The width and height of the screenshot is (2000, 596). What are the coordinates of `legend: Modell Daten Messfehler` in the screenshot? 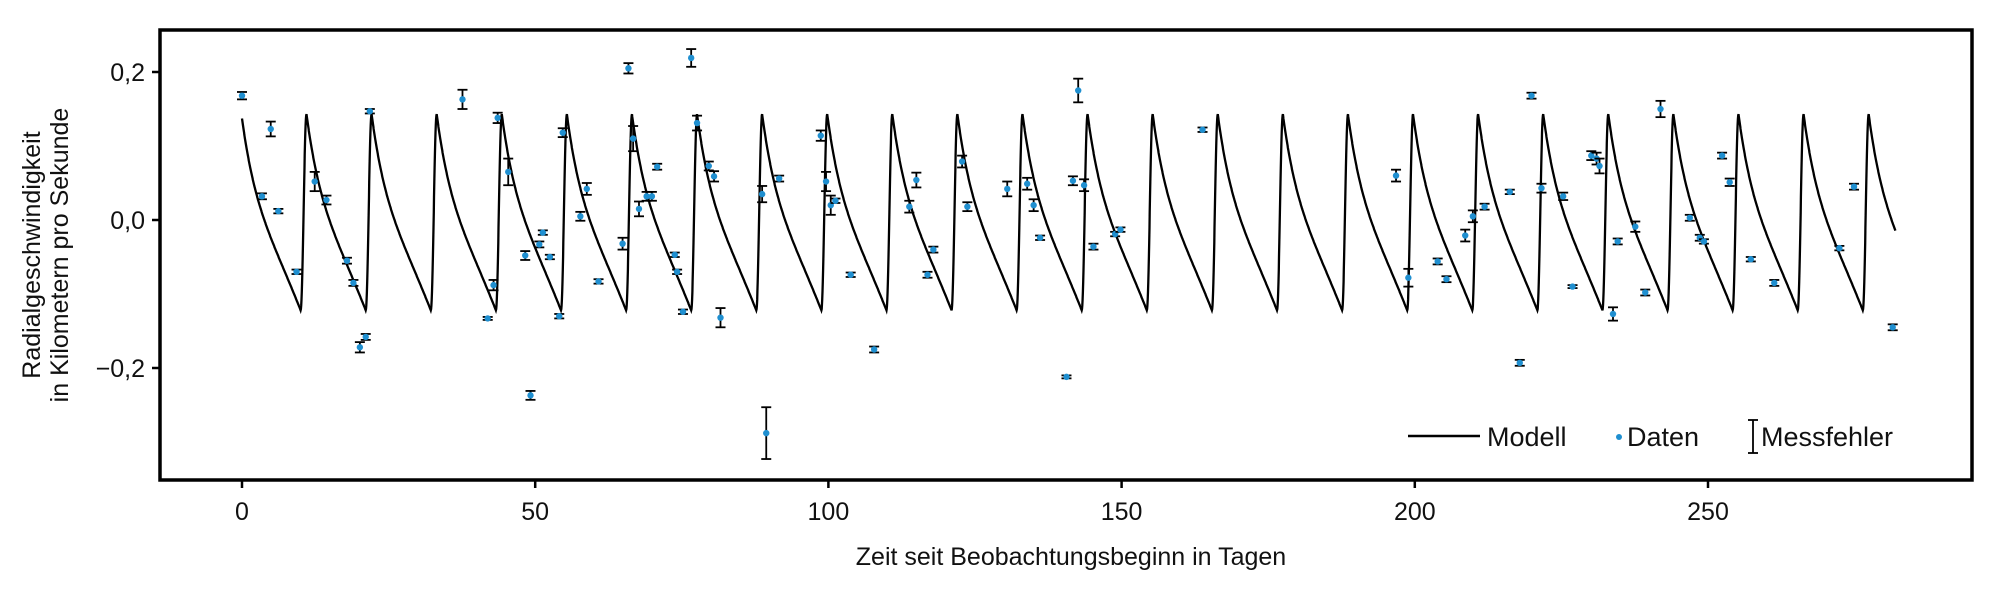 It's located at (1650, 436).